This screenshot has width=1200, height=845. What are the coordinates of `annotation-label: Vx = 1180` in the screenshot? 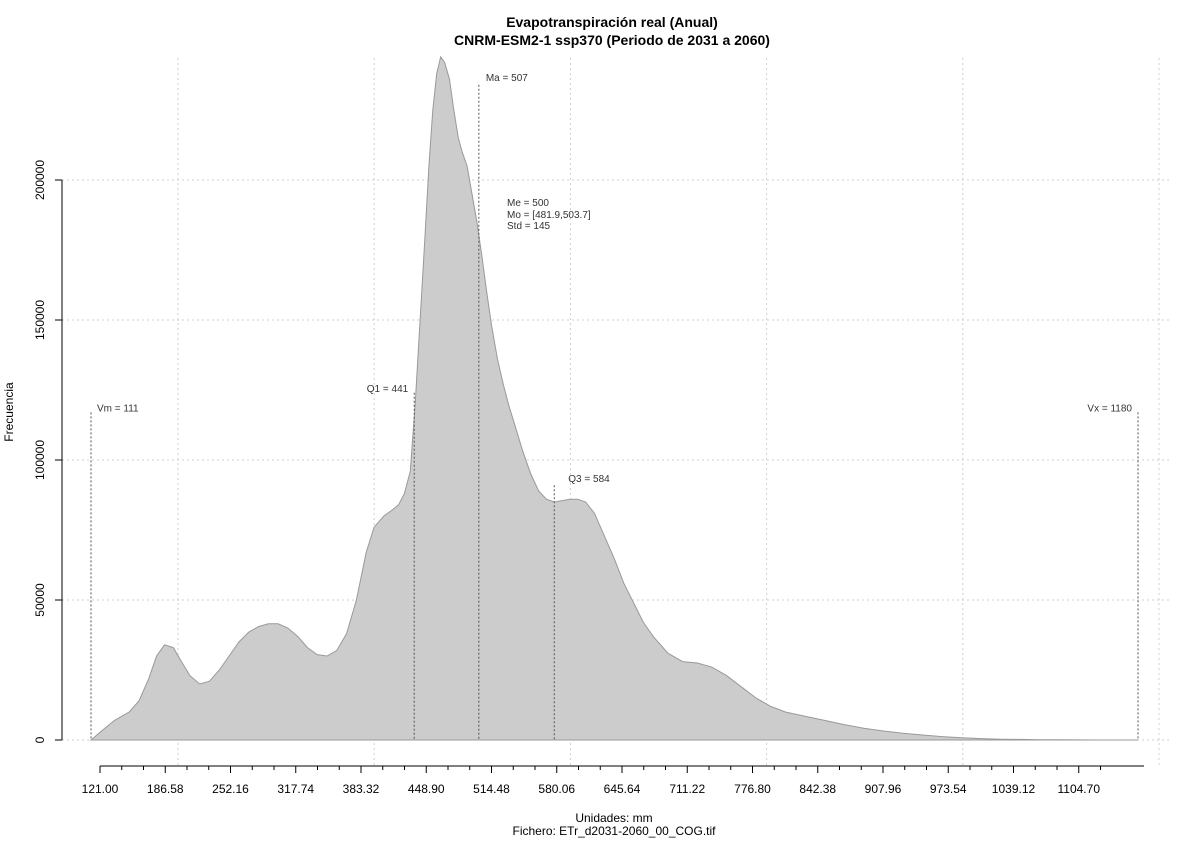 It's located at (1109, 408).